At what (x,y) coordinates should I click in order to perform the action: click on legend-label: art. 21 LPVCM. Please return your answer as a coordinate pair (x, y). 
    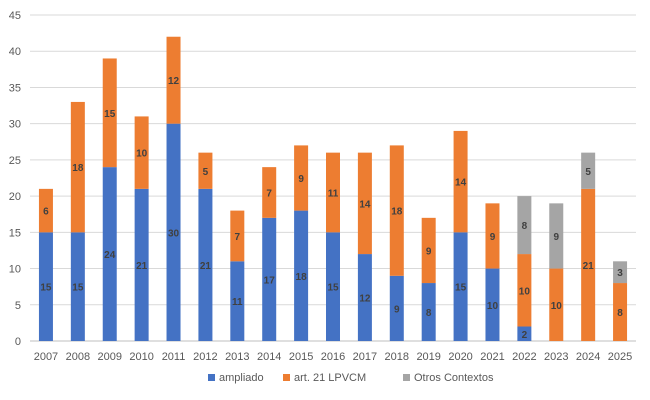
    Looking at the image, I should click on (330, 378).